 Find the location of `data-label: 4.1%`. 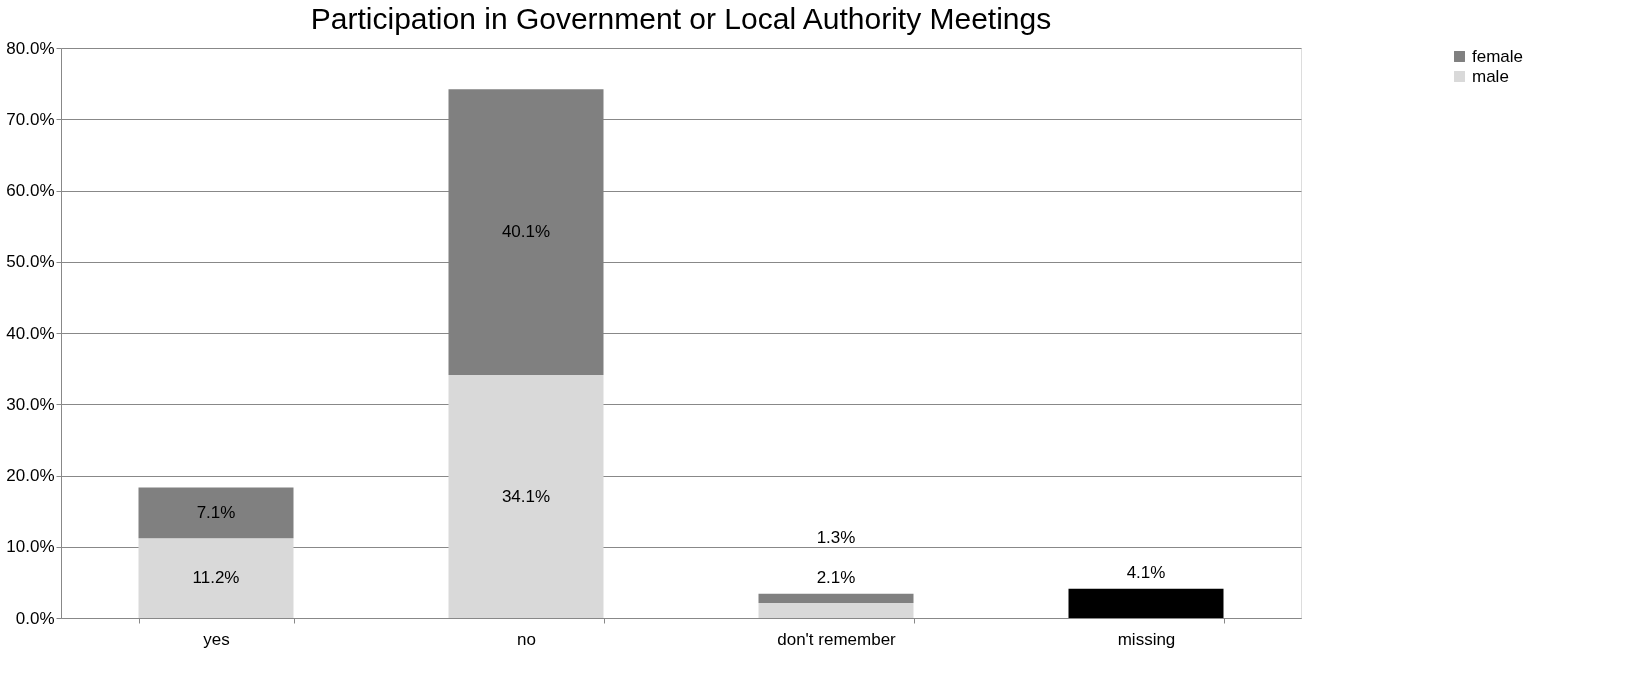

data-label: 4.1% is located at coordinates (1146, 572).